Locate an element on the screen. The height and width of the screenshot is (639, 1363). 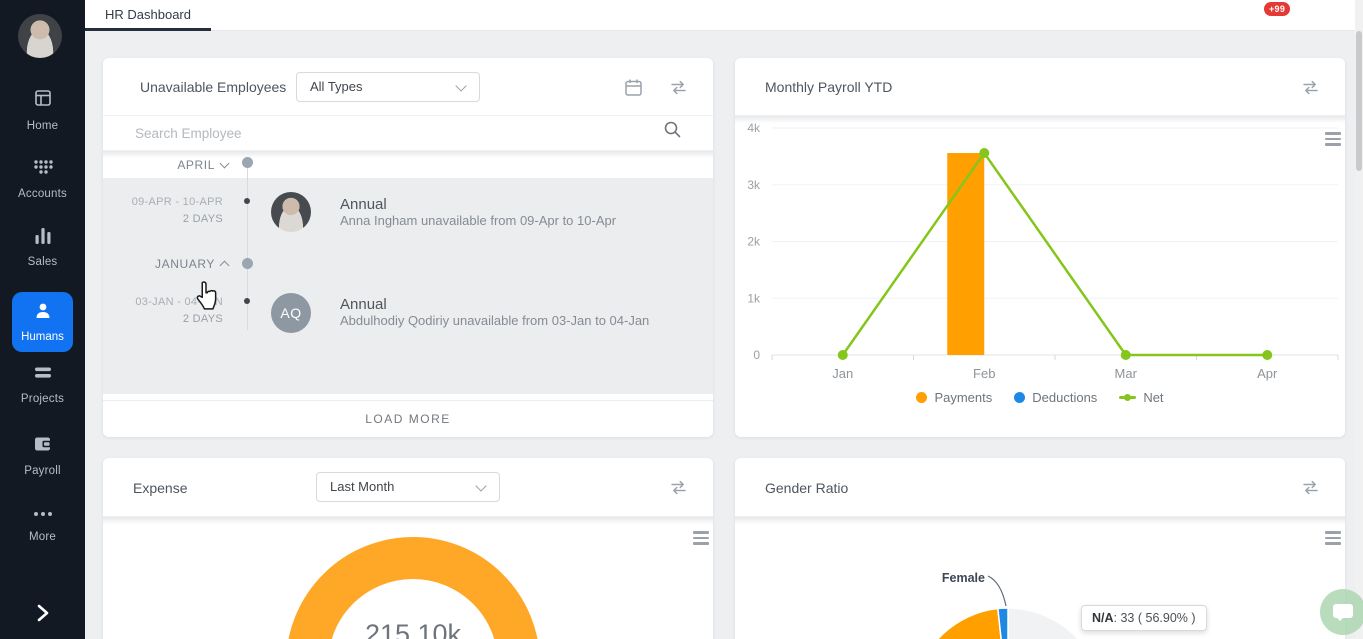
timeline-month-january: JANUARY is located at coordinates (185, 264).